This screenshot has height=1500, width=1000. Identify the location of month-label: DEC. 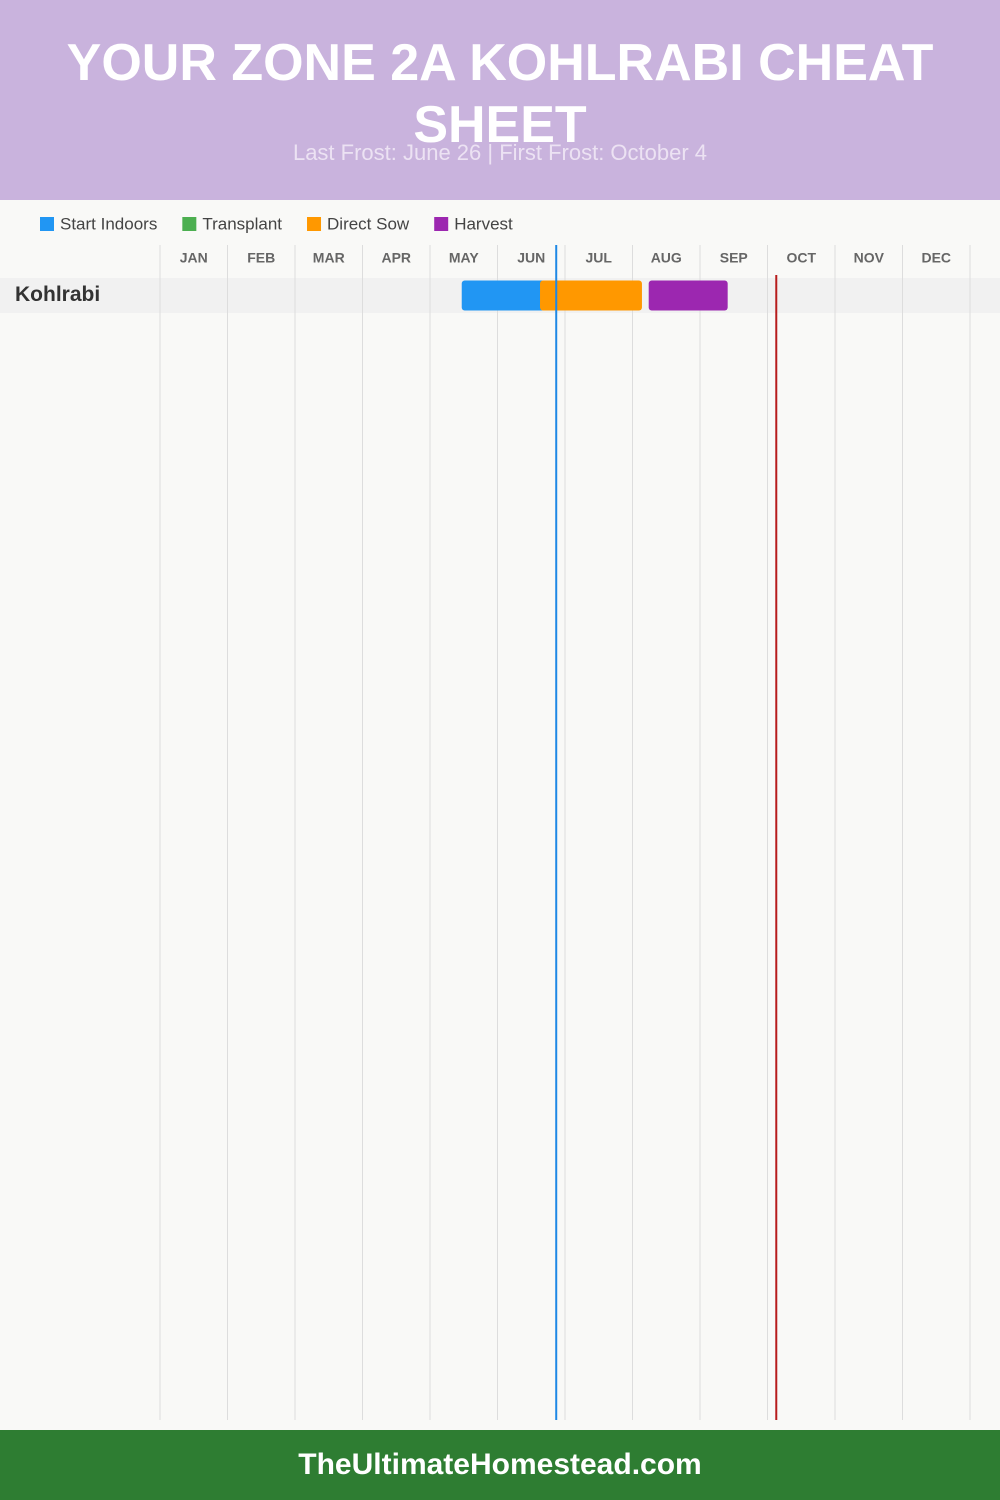
(936, 258).